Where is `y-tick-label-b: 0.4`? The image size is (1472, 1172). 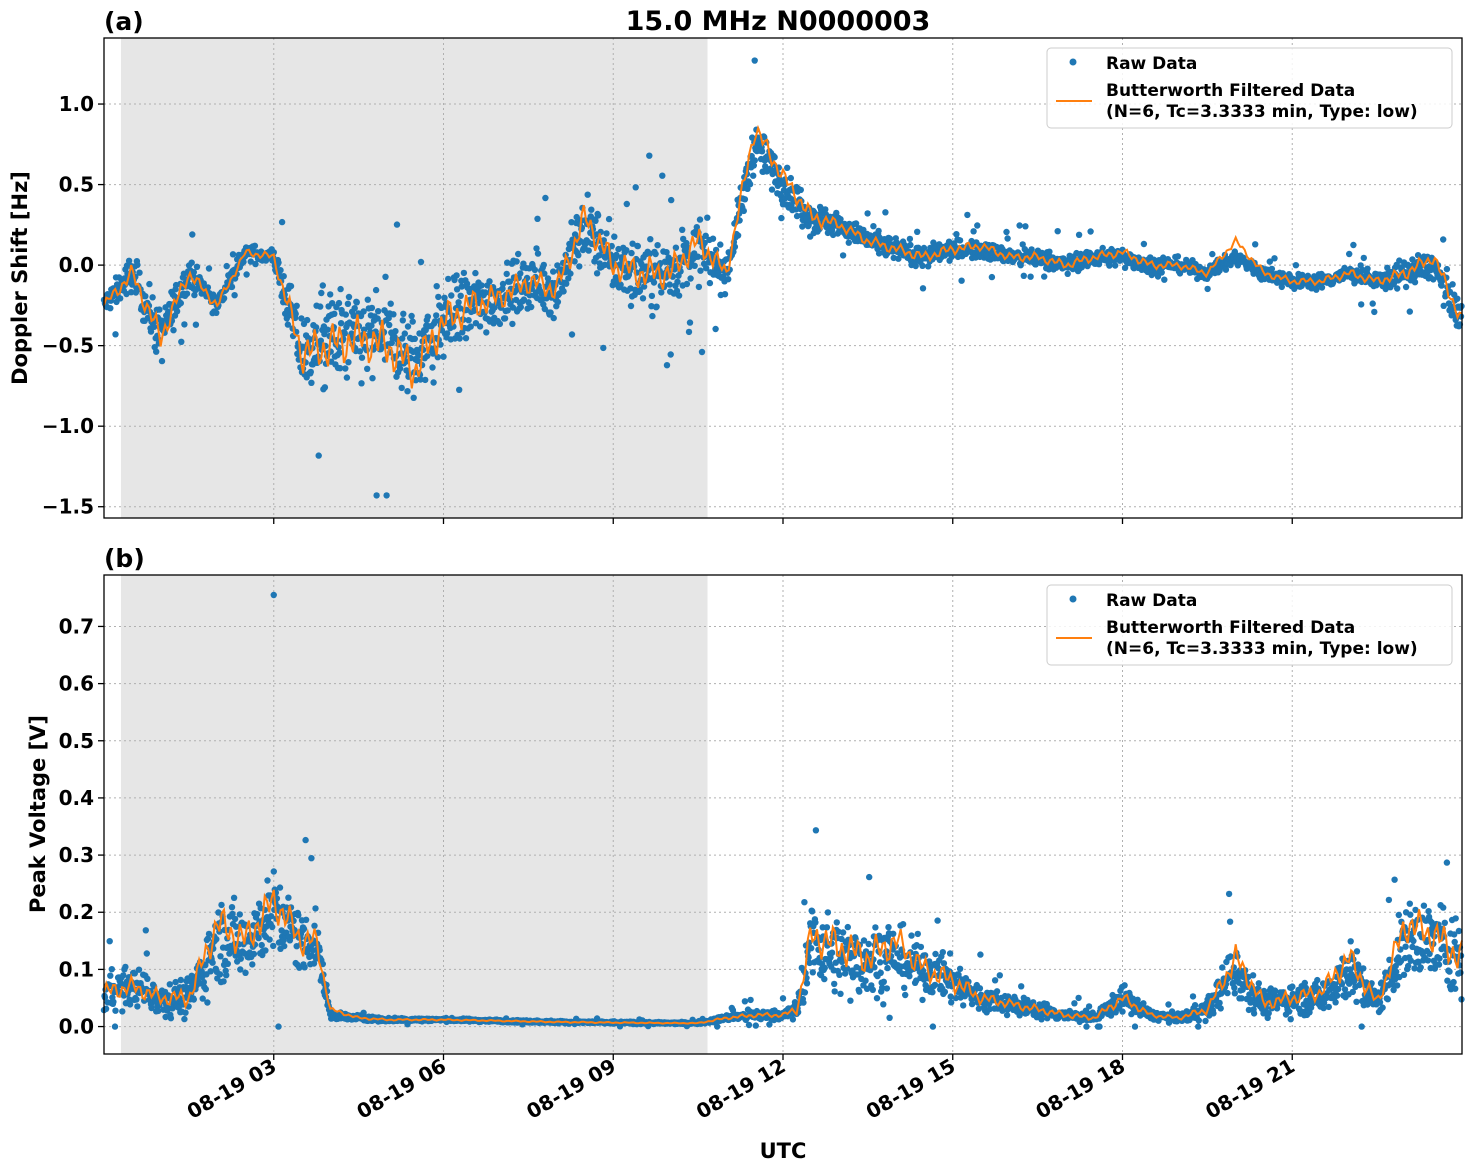 y-tick-label-b: 0.4 is located at coordinates (76, 798).